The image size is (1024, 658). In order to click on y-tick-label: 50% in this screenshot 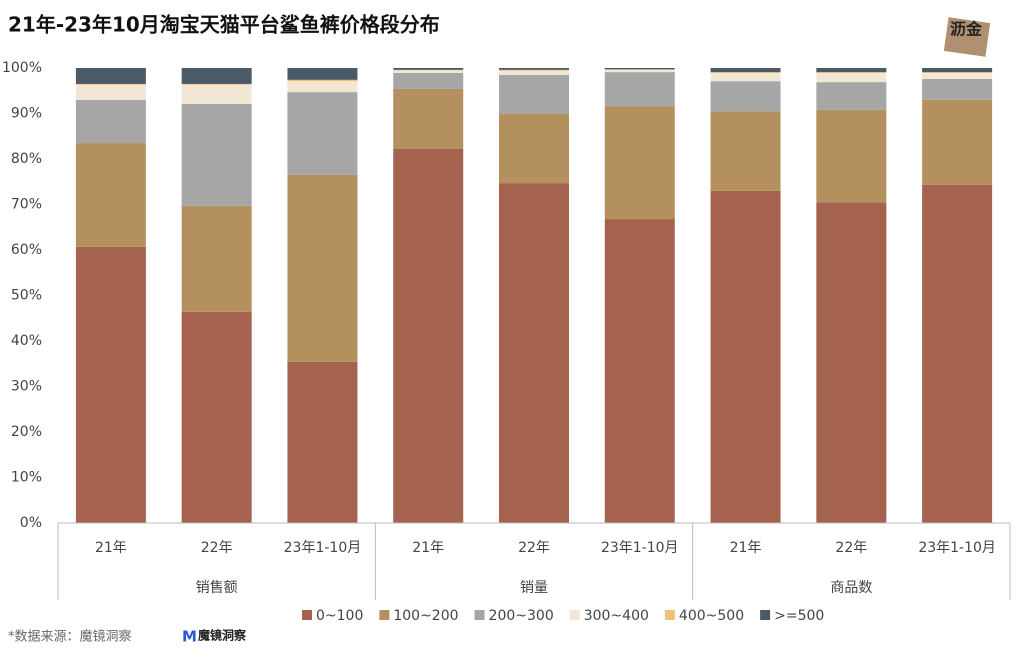, I will do `click(26, 296)`.